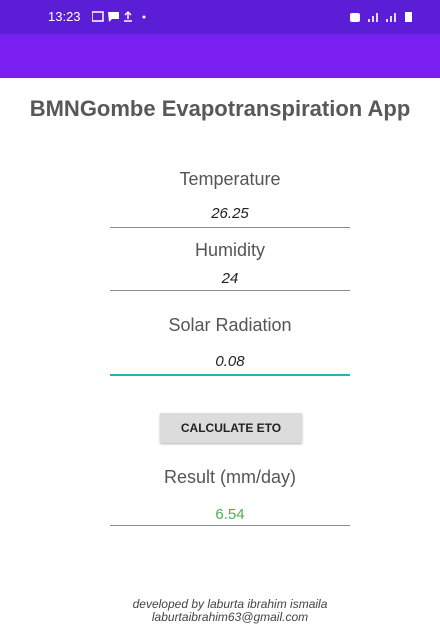  Describe the element at coordinates (230, 375) in the screenshot. I see `input-underline-focused` at that location.